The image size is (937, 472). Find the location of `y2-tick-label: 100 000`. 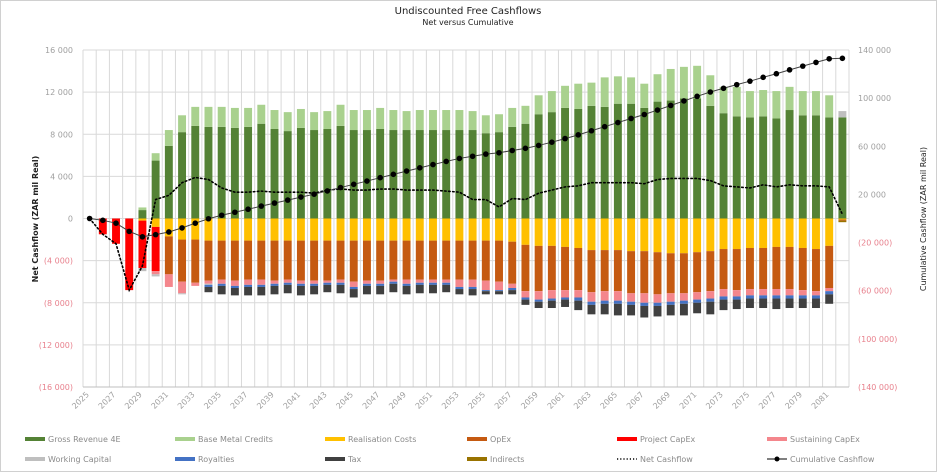

y2-tick-label: 100 000 is located at coordinates (874, 98).